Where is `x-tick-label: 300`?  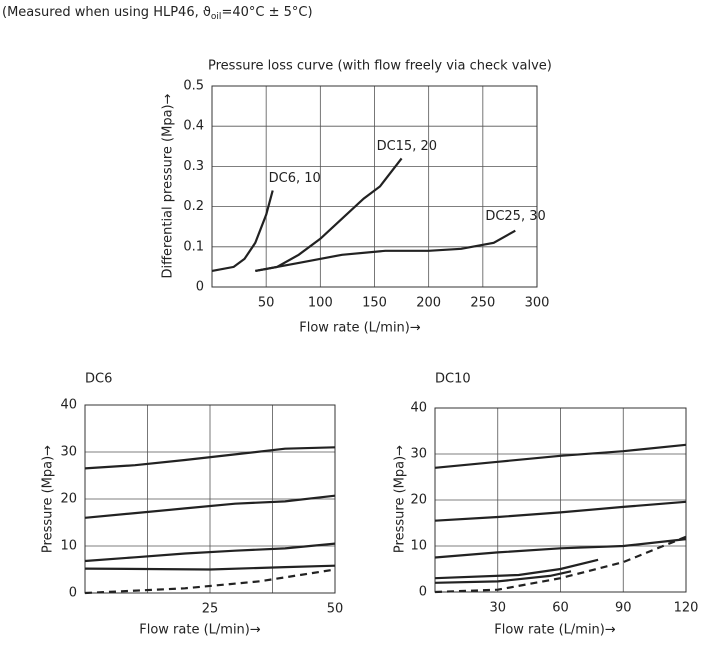
x-tick-label: 300 is located at coordinates (537, 303).